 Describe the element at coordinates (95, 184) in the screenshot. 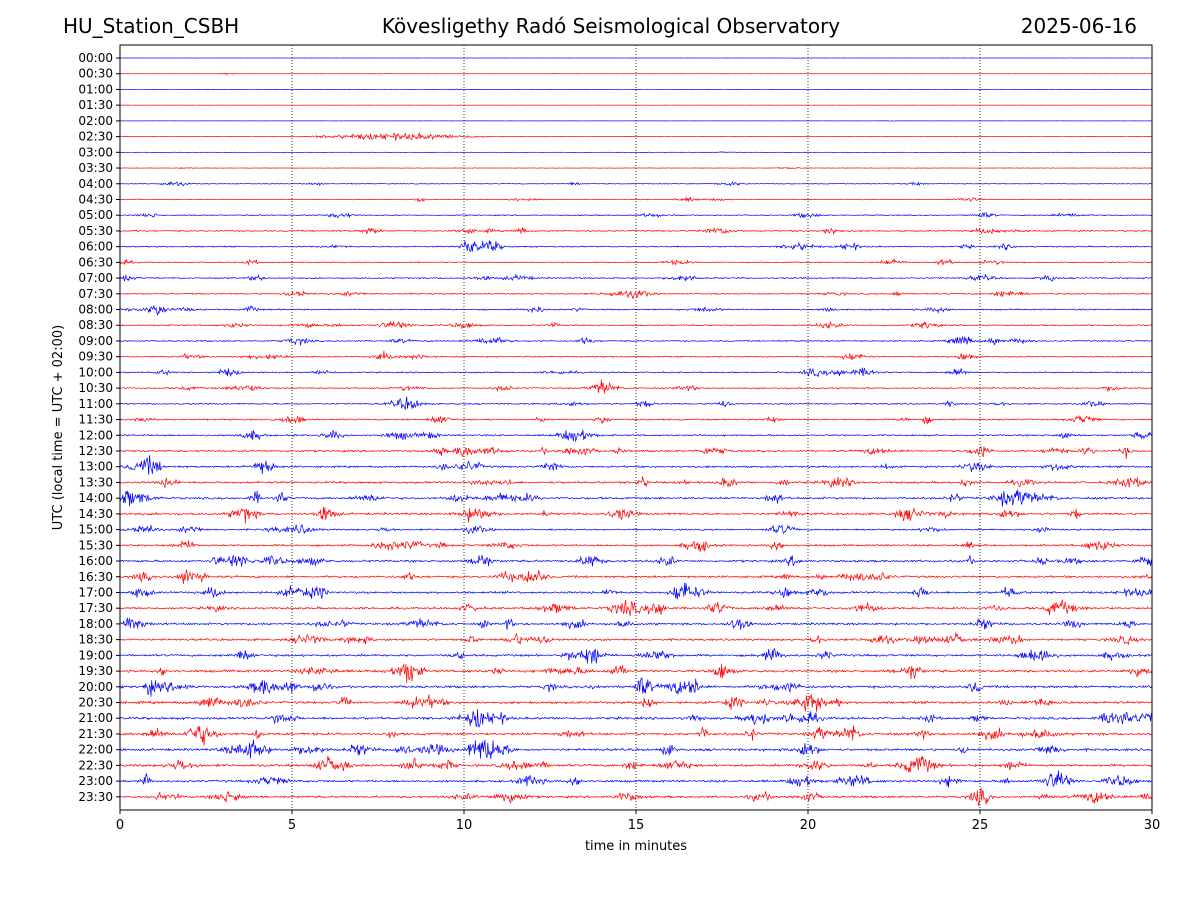

I see `y-tick-label: 04:00` at that location.